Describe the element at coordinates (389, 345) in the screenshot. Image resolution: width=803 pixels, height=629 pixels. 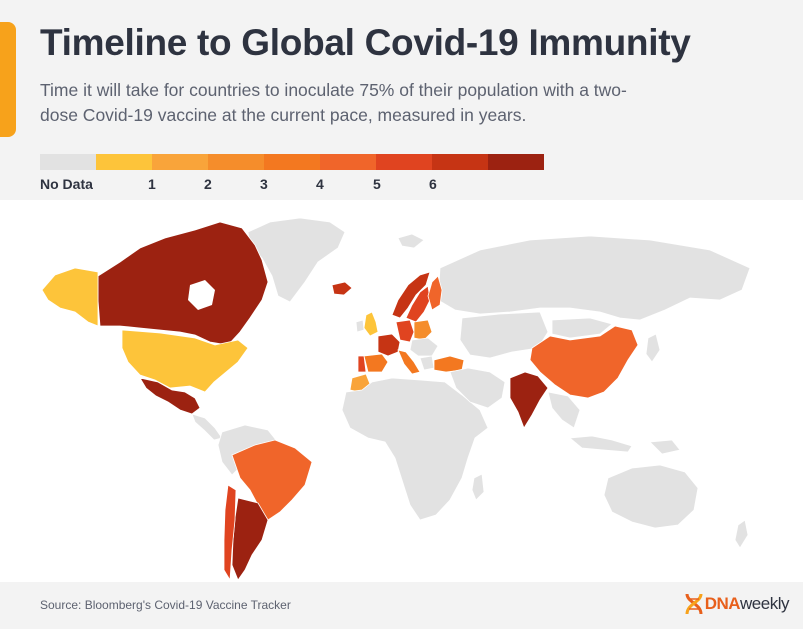
I see `region-france` at that location.